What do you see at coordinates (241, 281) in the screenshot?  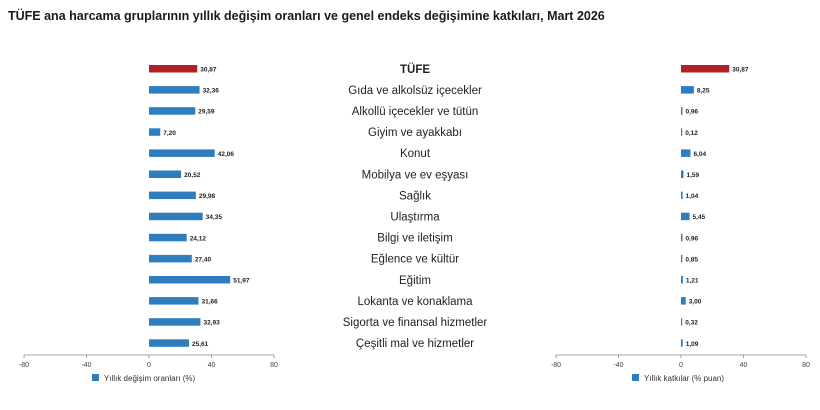 I see `data-label: 51,97` at bounding box center [241, 281].